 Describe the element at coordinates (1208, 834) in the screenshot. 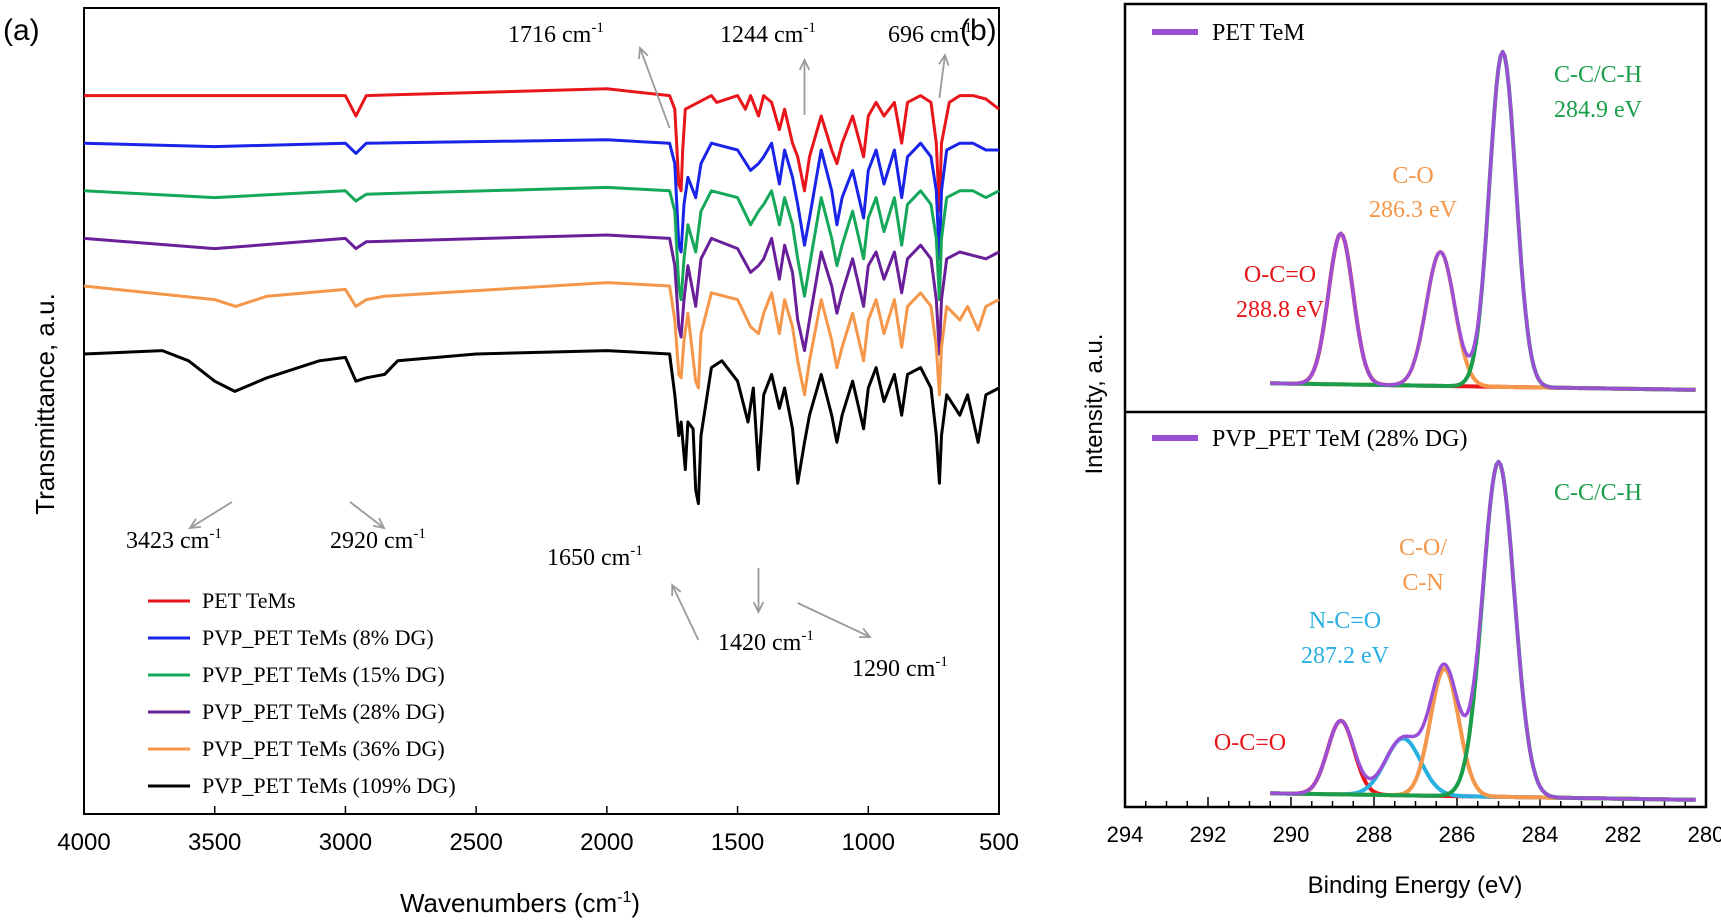

I see `xps-x-tick-label: 292` at that location.